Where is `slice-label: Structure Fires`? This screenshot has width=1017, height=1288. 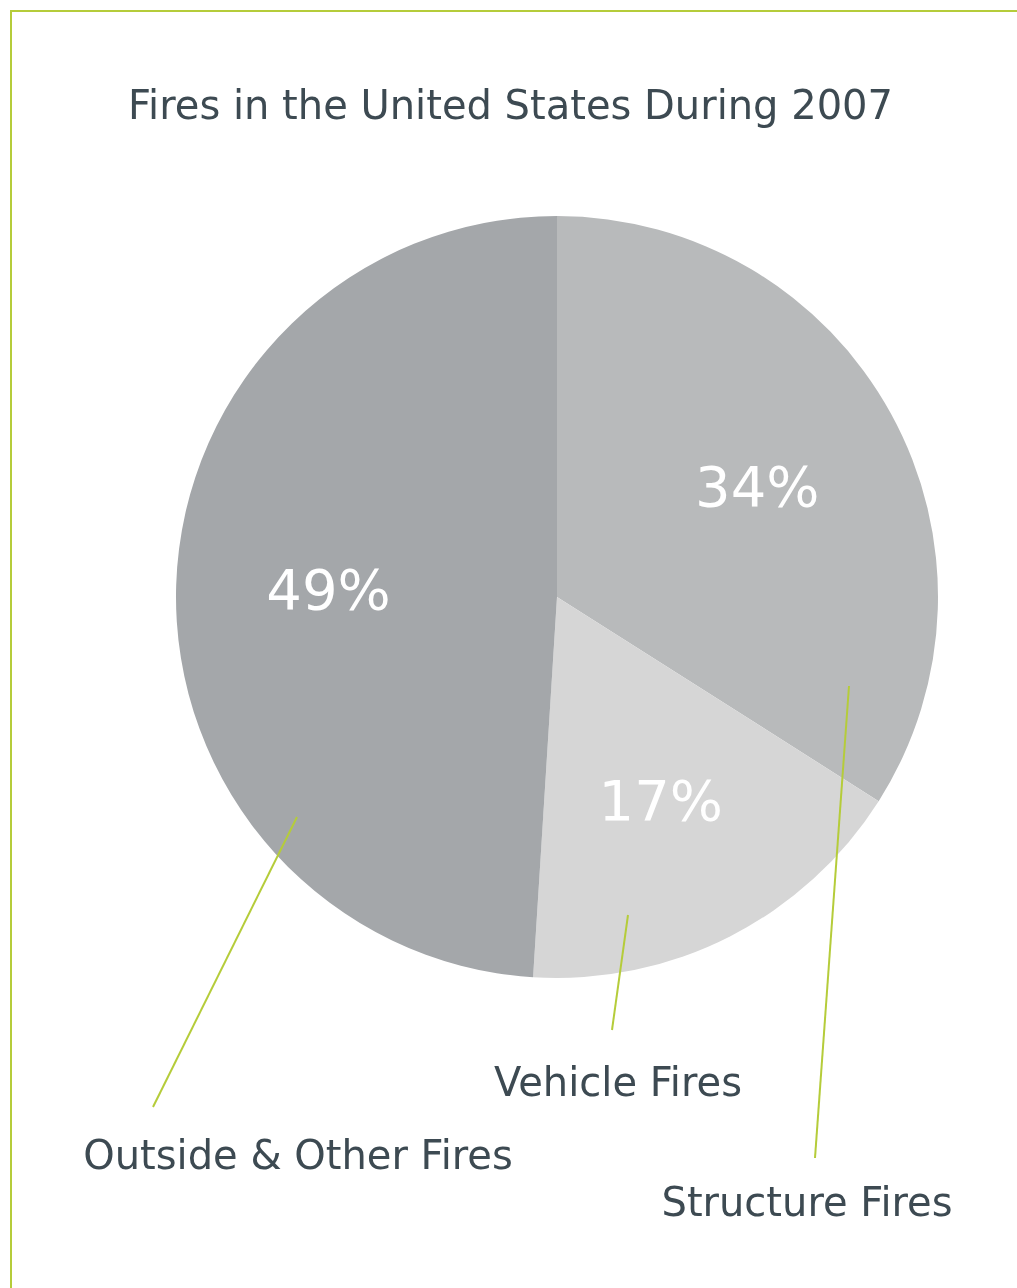
slice-label: Structure Fires is located at coordinates (807, 1202).